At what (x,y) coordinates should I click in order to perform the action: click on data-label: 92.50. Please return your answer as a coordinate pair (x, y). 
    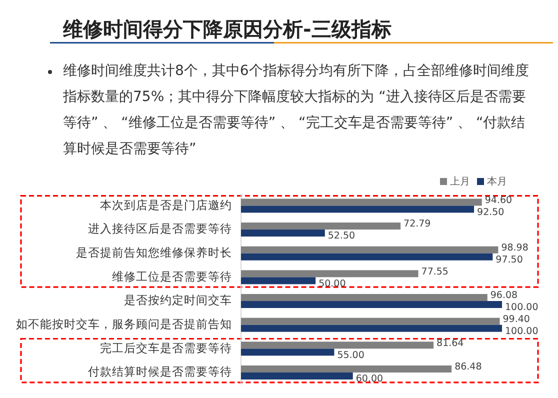
    Looking at the image, I should click on (490, 212).